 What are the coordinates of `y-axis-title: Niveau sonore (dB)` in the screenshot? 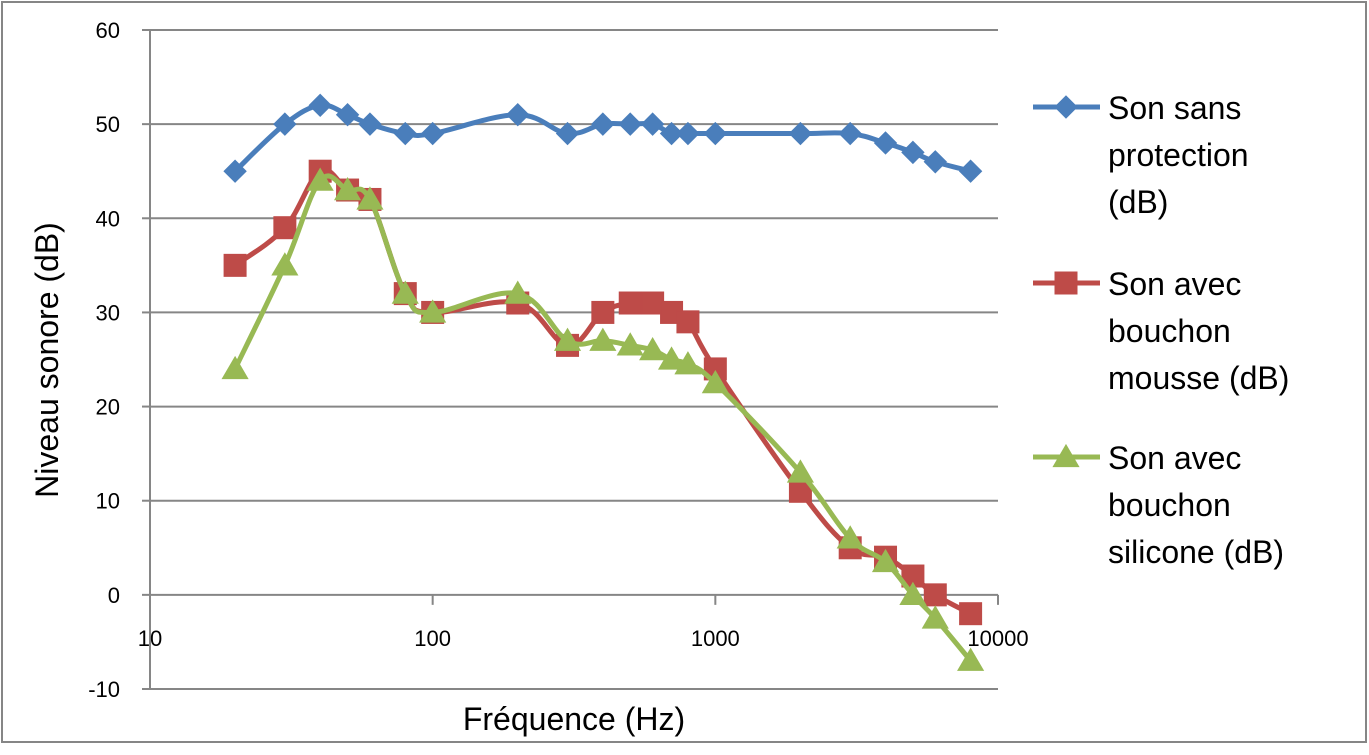 It's located at (47, 360).